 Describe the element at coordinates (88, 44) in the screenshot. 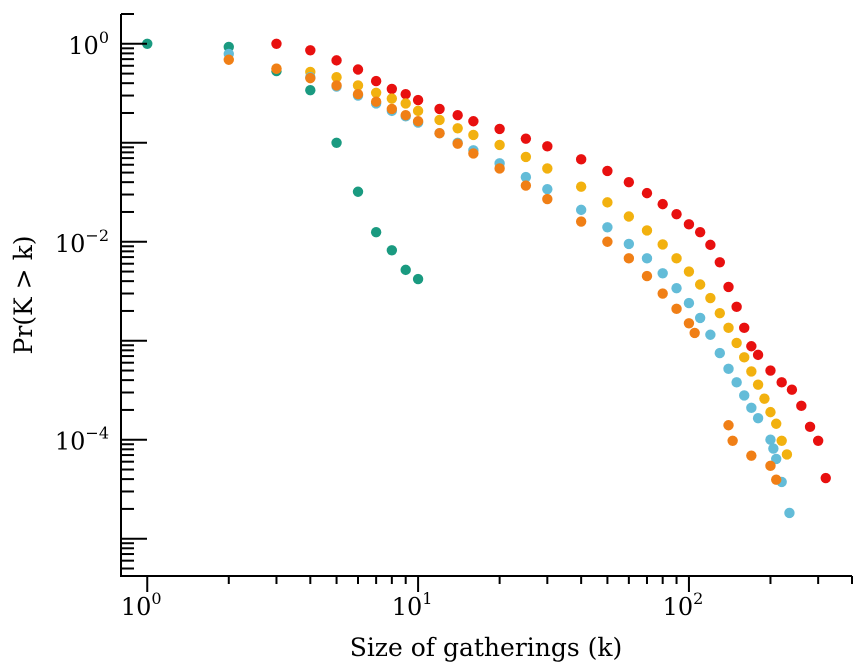

I see `y-tick-label: 100` at that location.